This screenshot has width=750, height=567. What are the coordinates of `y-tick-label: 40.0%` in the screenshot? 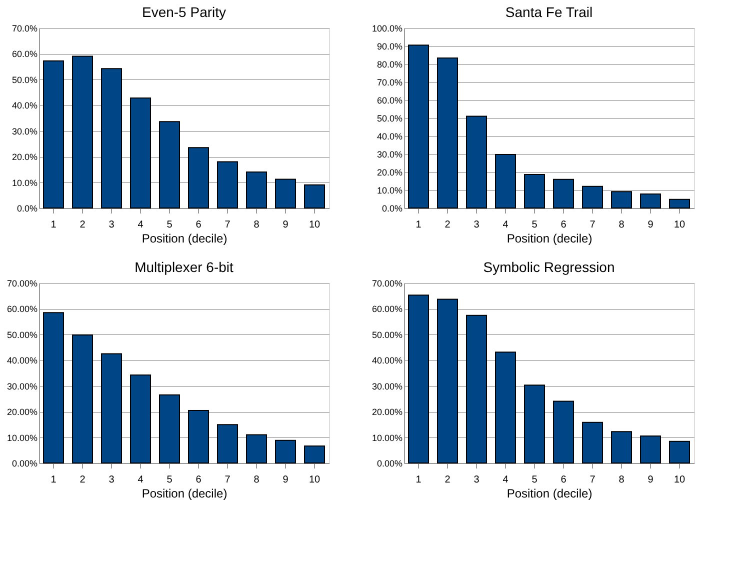 It's located at (25, 105).